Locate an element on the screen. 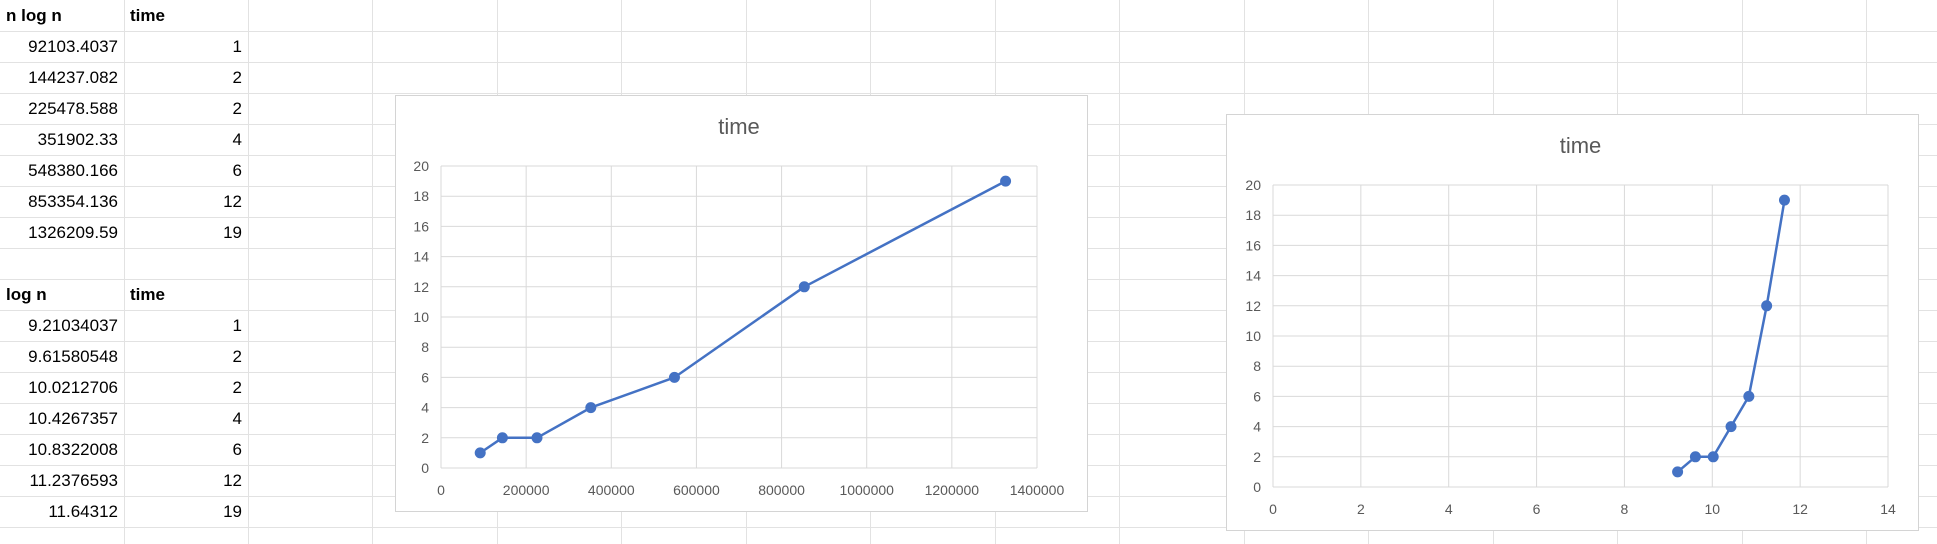 The image size is (1937, 544). table1-cell-x: 92103.4037 is located at coordinates (73, 46).